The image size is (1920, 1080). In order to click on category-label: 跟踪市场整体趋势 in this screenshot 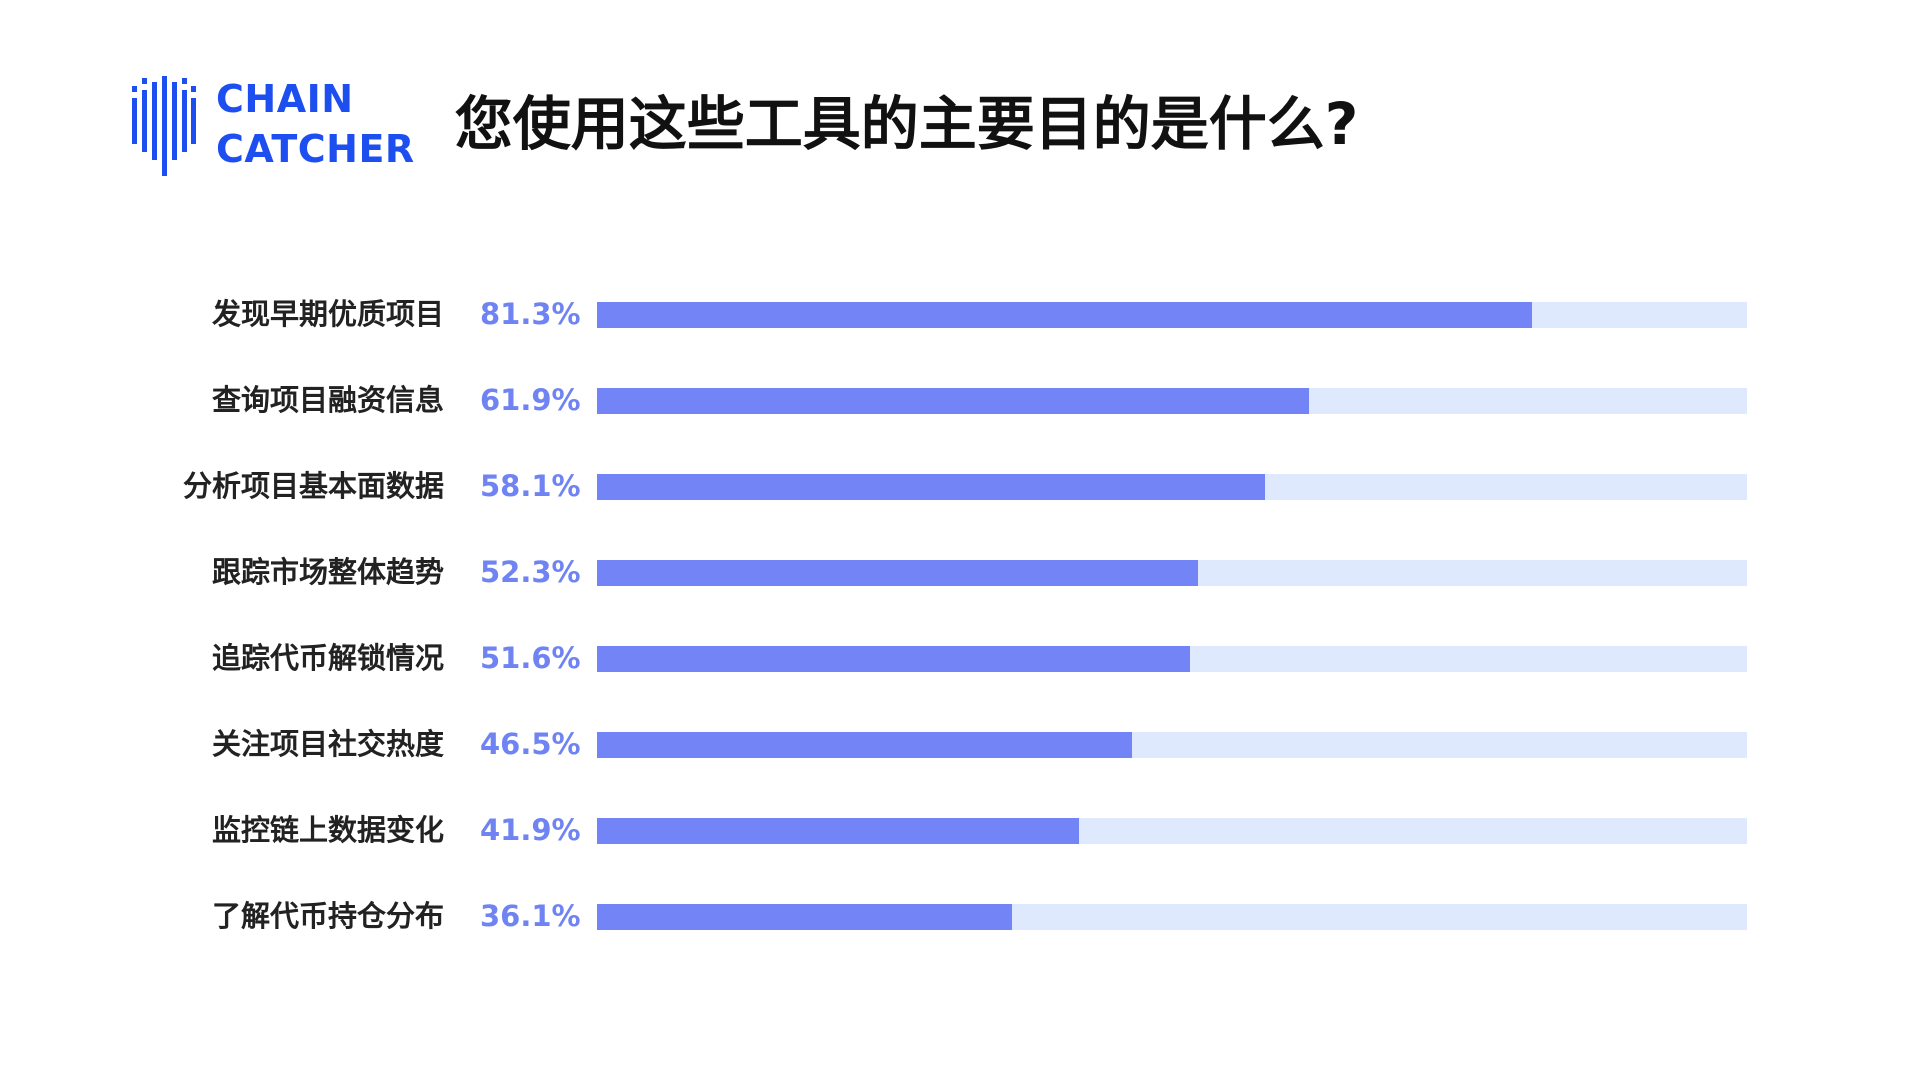, I will do `click(327, 572)`.